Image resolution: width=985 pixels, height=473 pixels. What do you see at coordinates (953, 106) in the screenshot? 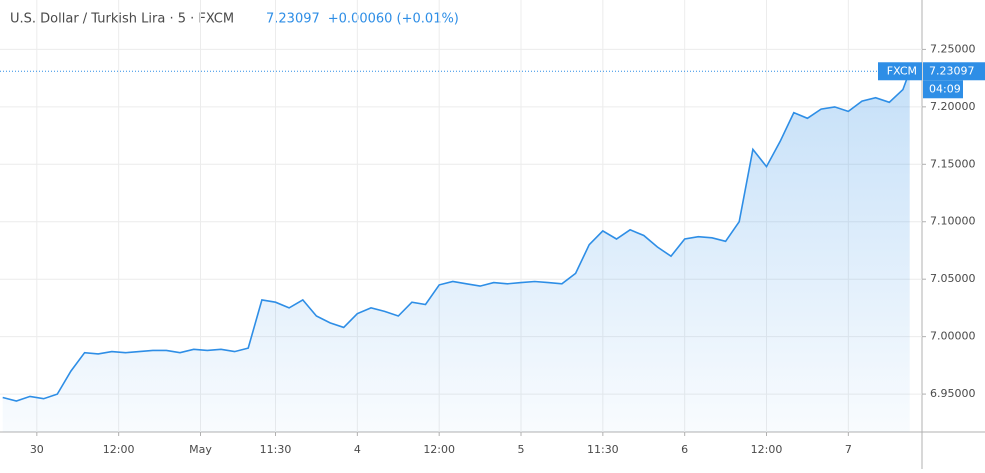
I see `y-tick-label: 7.20000` at bounding box center [953, 106].